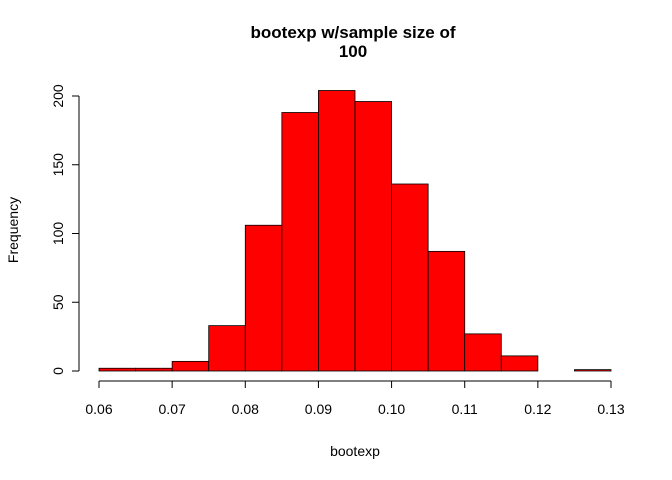  I want to click on x-tick-label: 0.11, so click(465, 409).